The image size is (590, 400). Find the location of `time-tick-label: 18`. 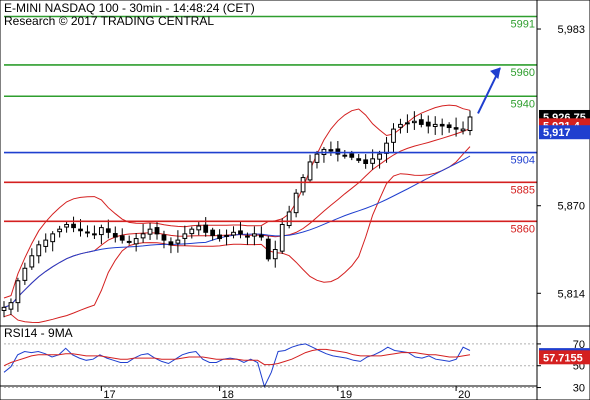

time-tick-label: 18 is located at coordinates (228, 394).